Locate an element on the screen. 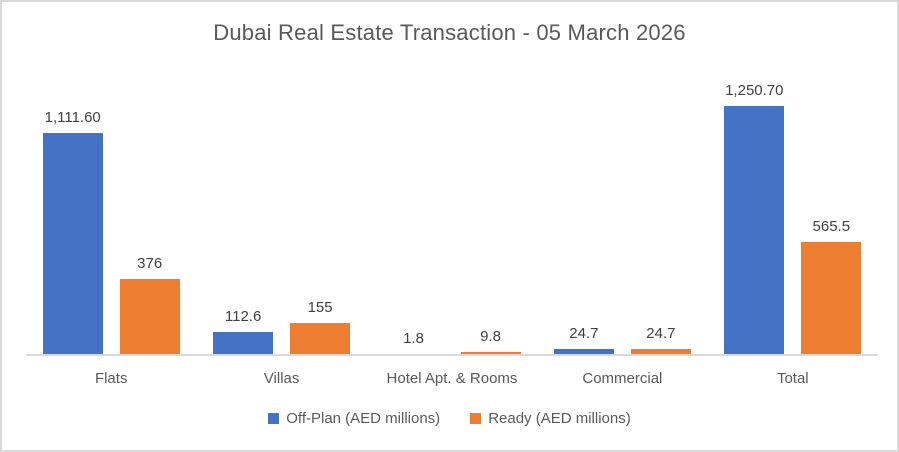  offplan-swatch-icon is located at coordinates (274, 418).